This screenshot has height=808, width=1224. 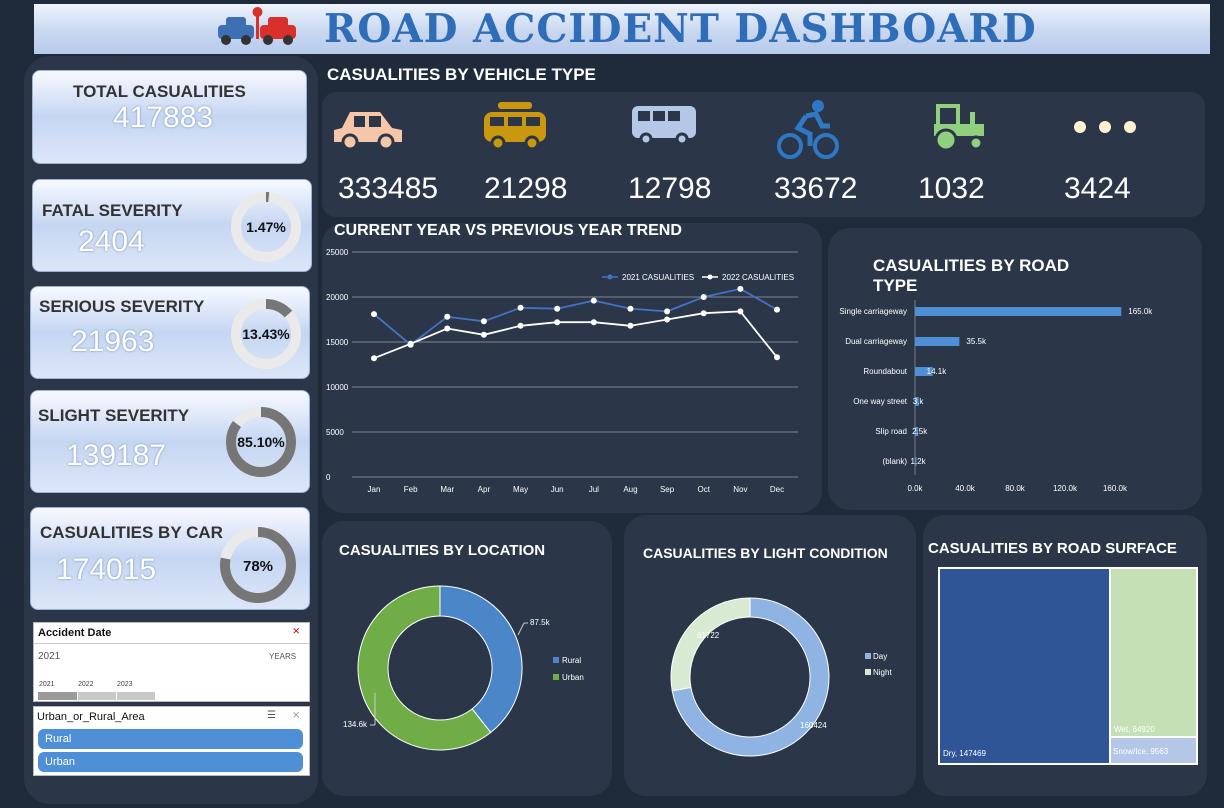 I want to click on timeline-bar-2021, so click(x=57, y=696).